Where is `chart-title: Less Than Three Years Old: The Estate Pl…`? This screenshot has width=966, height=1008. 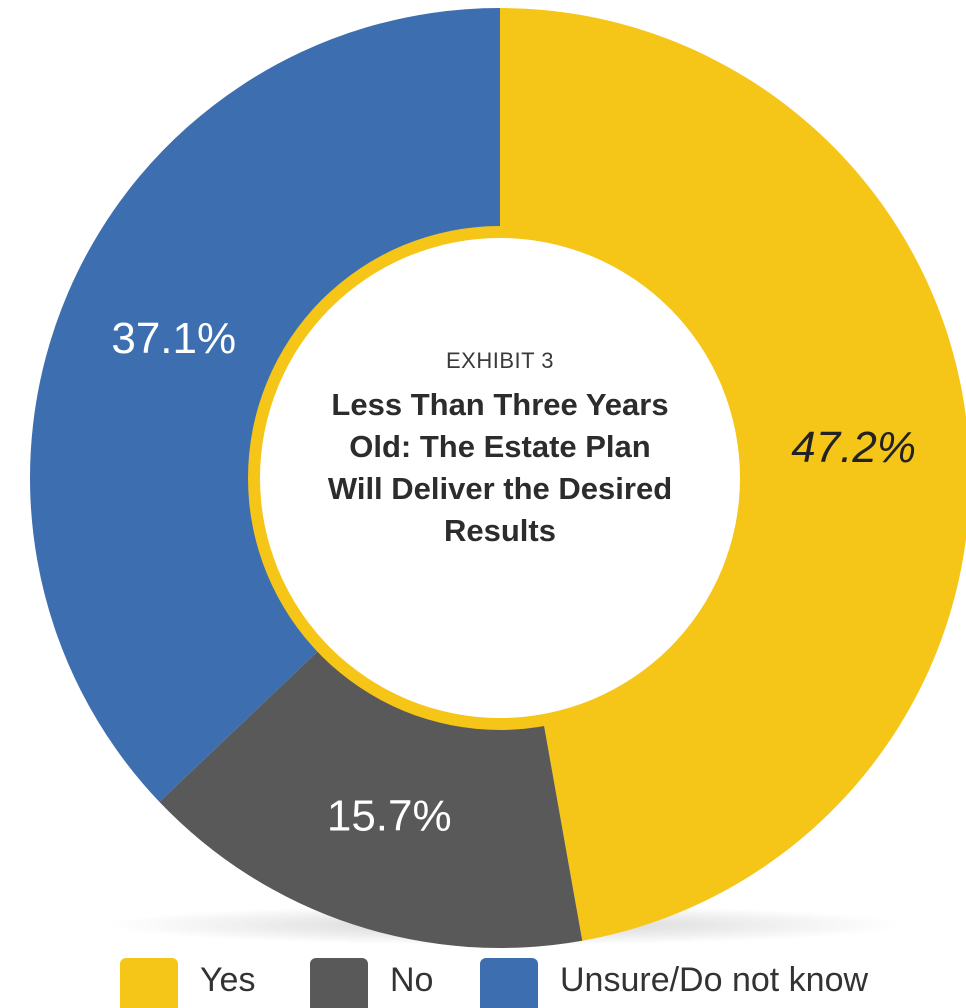
chart-title: Less Than Three Years Old: The Estate Pl… is located at coordinates (500, 467).